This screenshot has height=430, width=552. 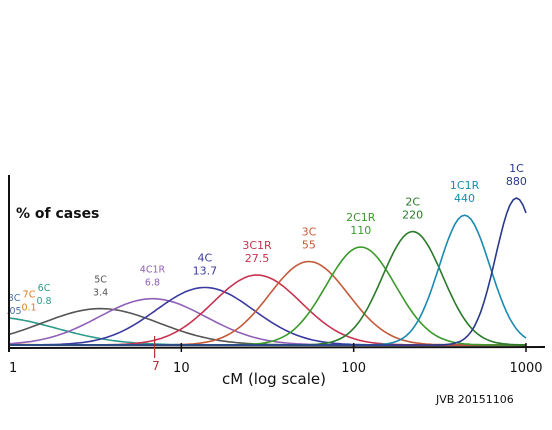 What do you see at coordinates (205, 270) in the screenshot?
I see `series-value-label: 13.7` at bounding box center [205, 270].